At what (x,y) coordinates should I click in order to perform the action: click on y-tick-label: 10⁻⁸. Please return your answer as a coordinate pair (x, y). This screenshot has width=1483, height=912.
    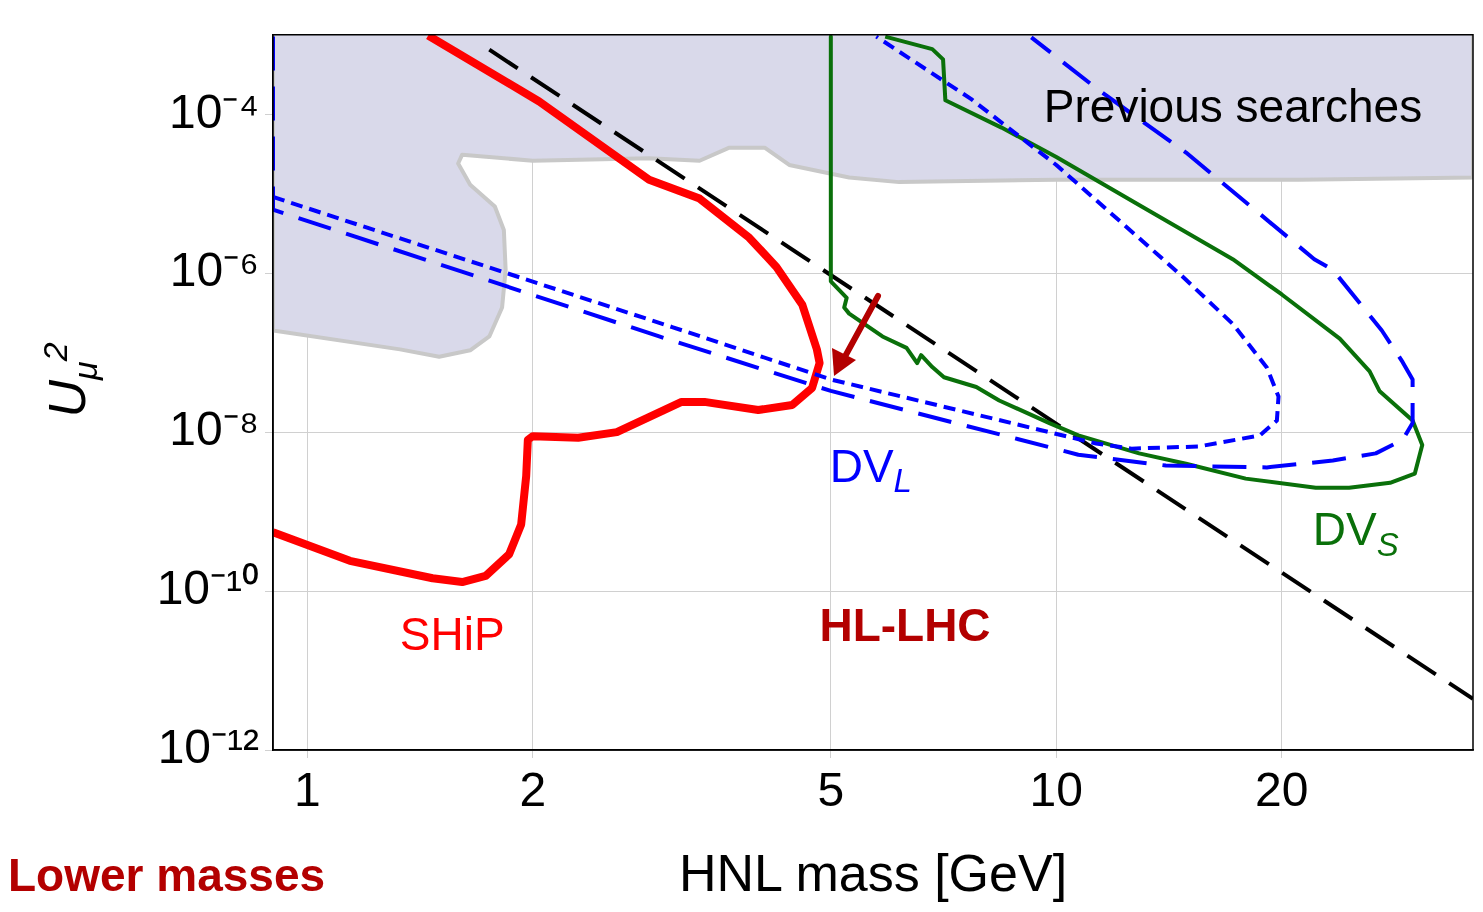
    Looking at the image, I should click on (214, 429).